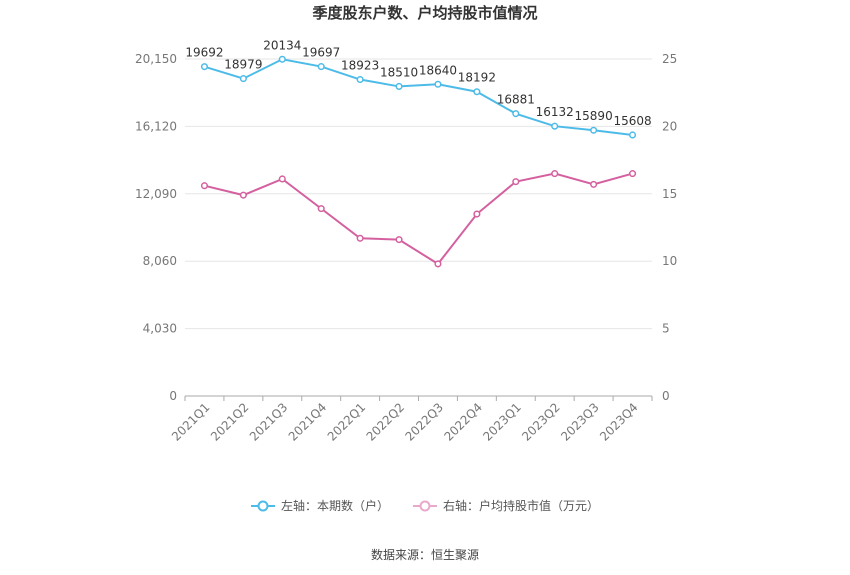  I want to click on left-axis-tick-label: 16,120, so click(156, 126).